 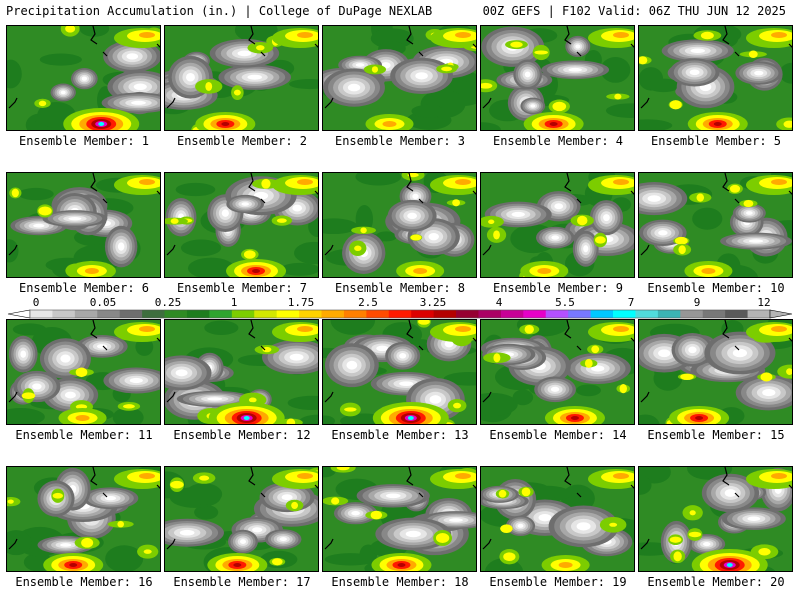 I want to click on ensemble-member-label: Ensemble Member: 15, so click(x=716, y=435).